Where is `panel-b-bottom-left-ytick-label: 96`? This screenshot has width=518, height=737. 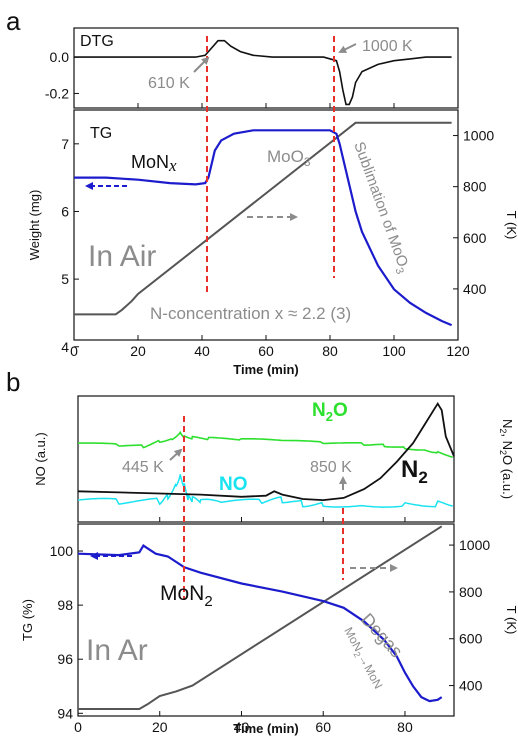 panel-b-bottom-left-ytick-label: 96 is located at coordinates (65, 659).